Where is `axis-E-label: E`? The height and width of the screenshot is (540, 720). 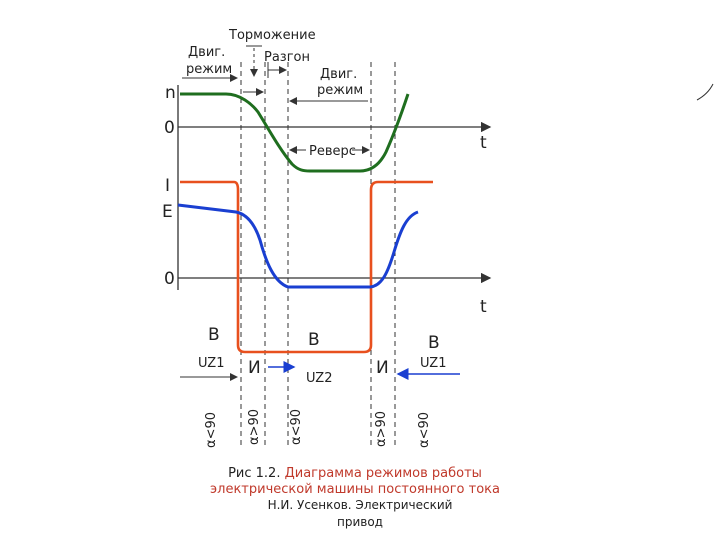
axis-E-label: E is located at coordinates (167, 212).